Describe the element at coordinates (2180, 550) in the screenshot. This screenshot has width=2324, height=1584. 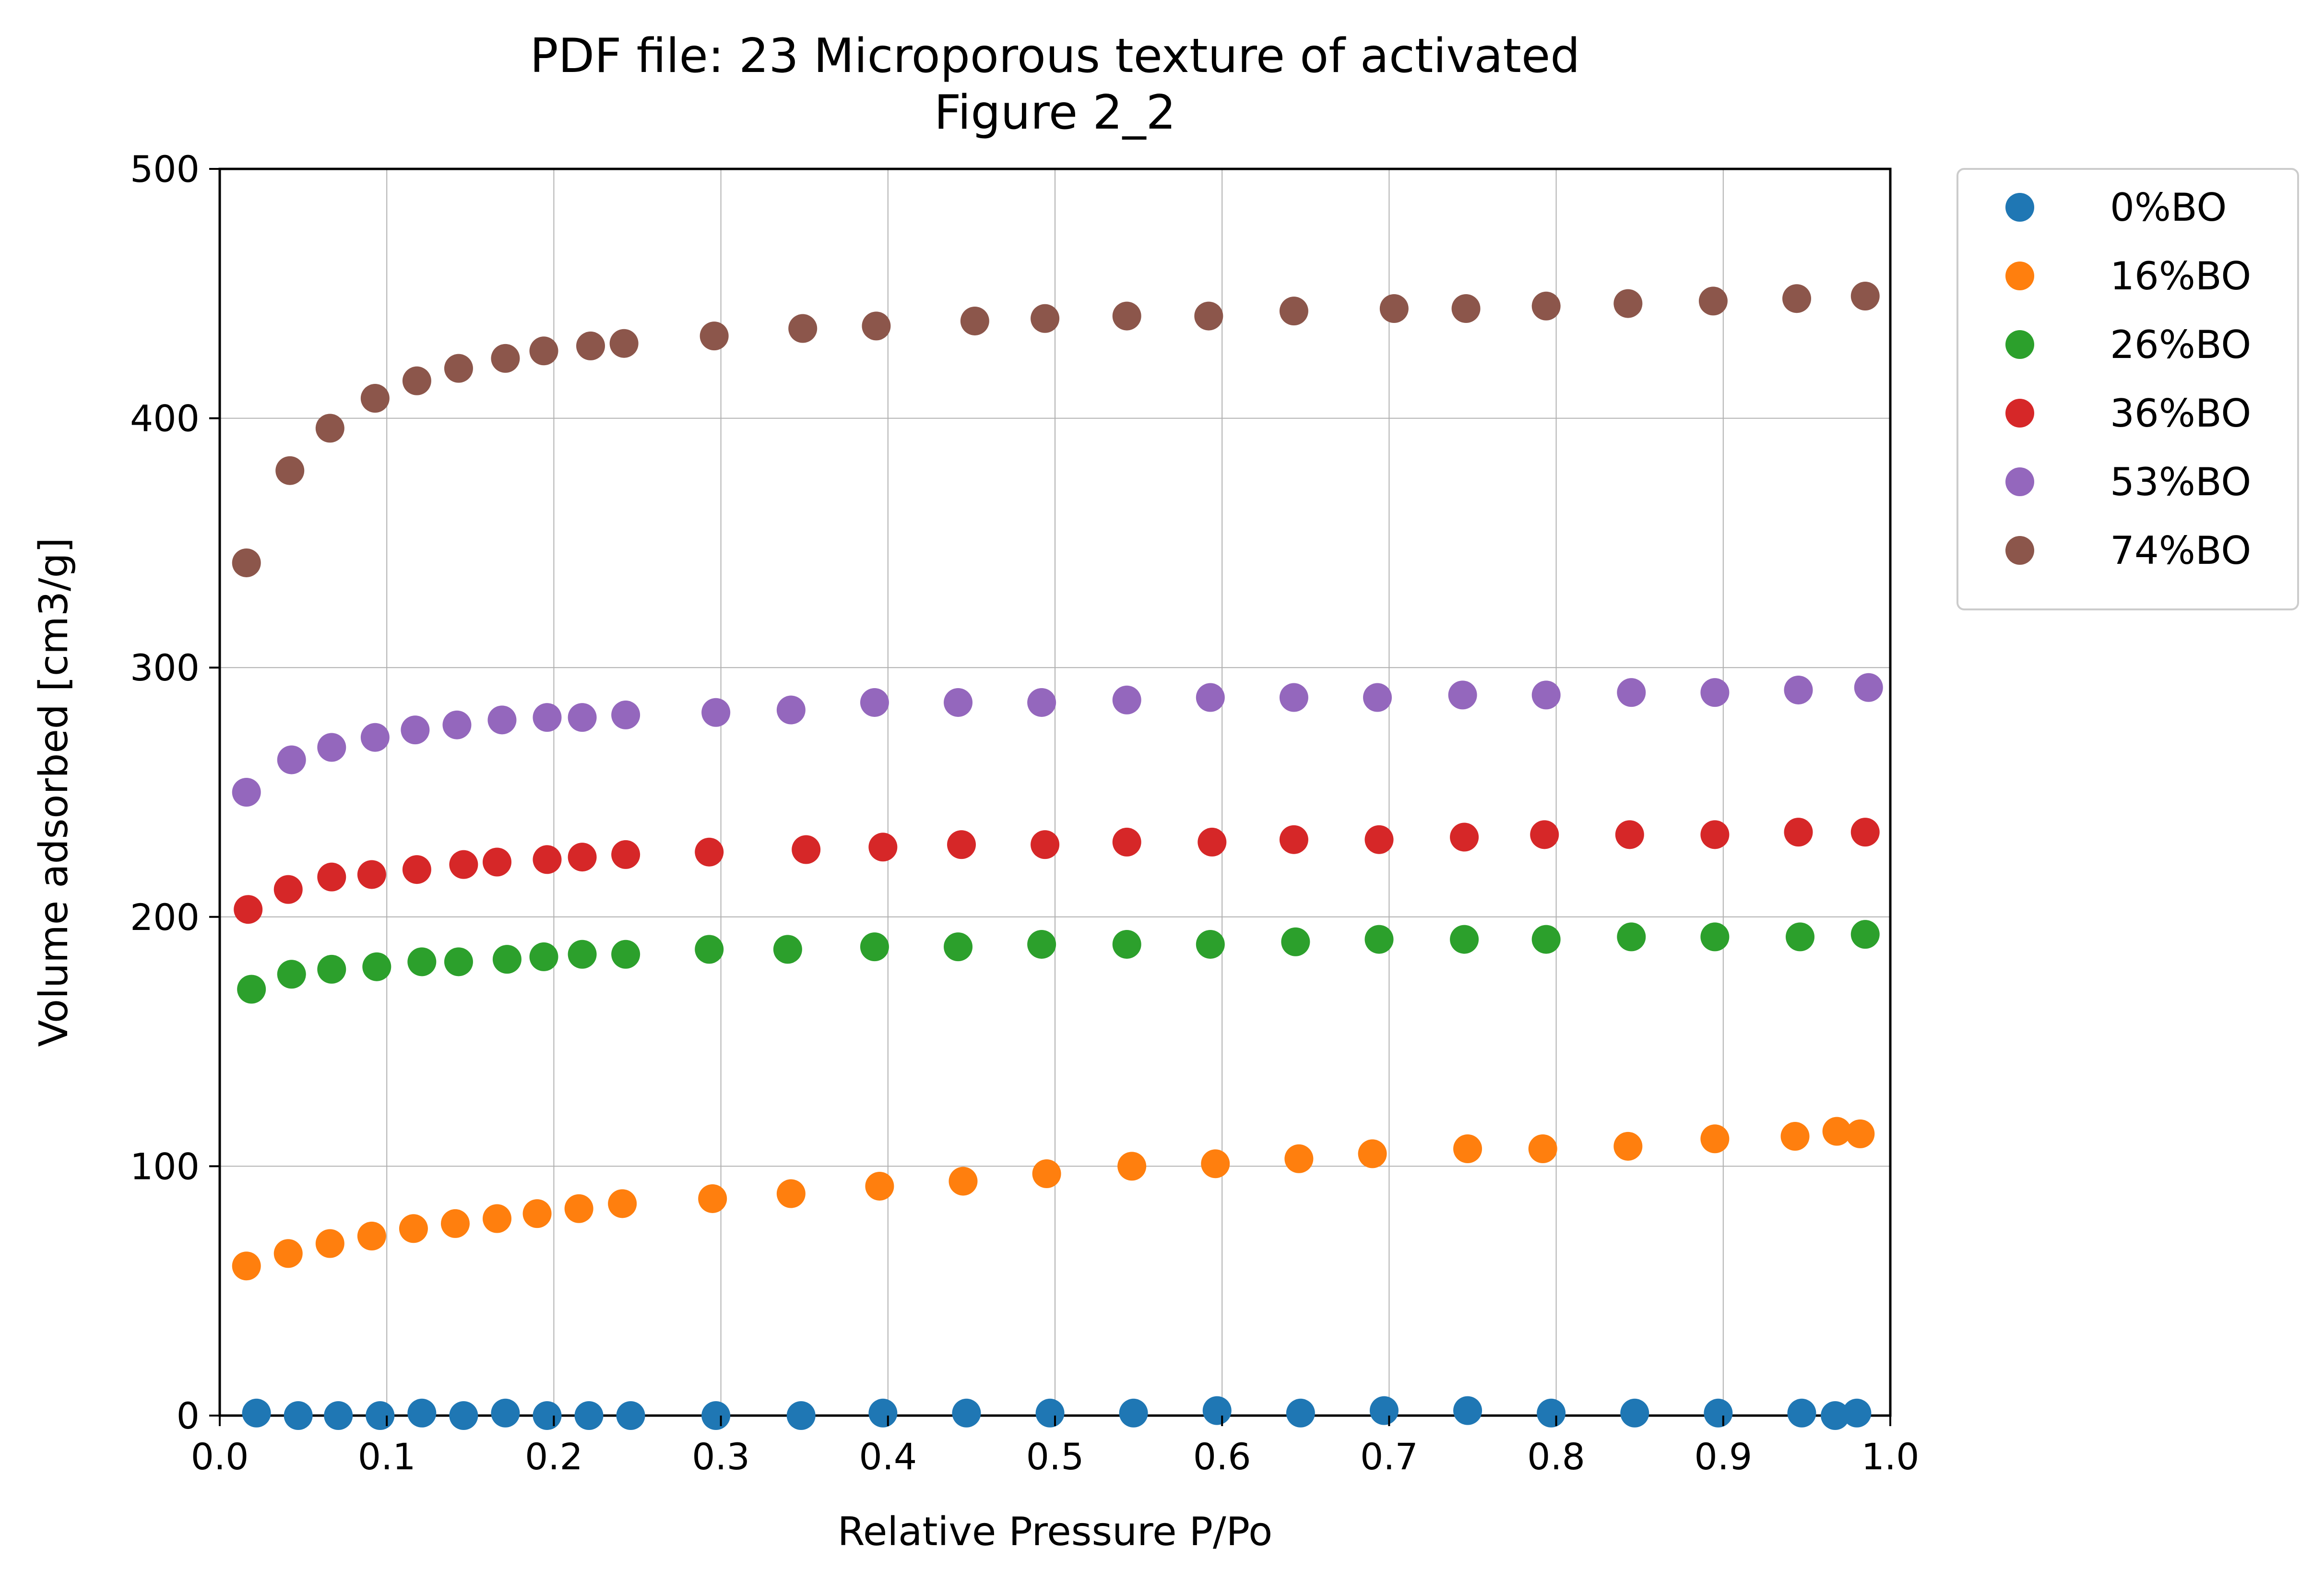
I see `legend-label: 74%BO` at that location.